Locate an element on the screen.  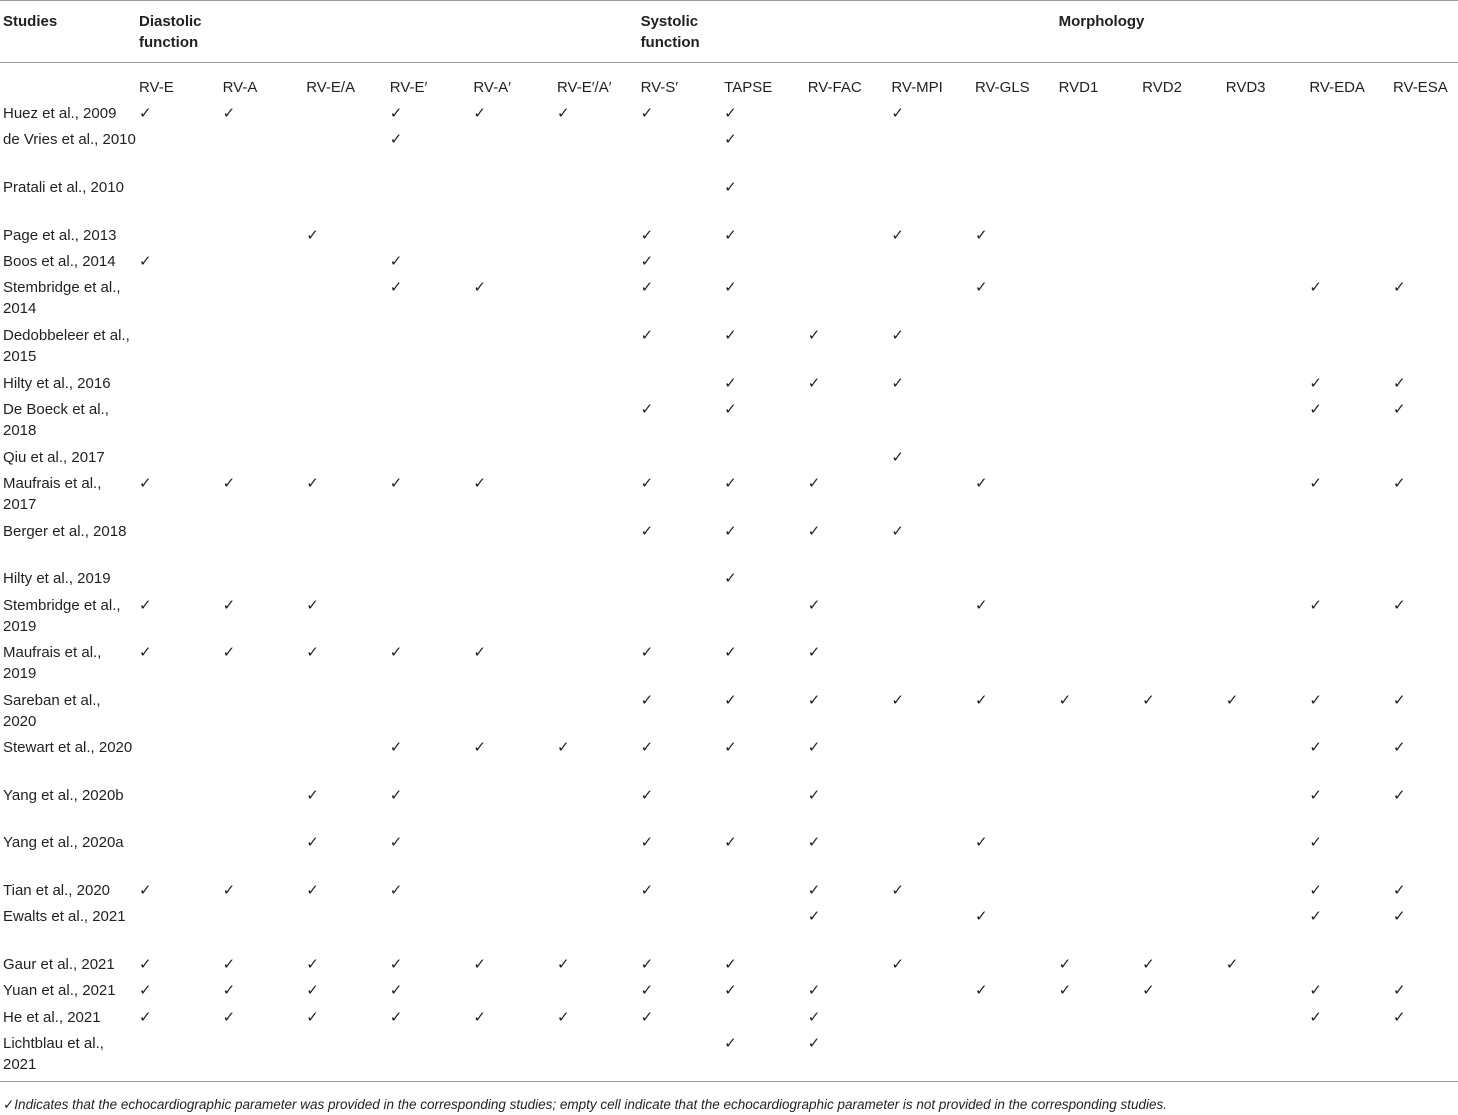
study-name: Stembridge et al., 2019 is located at coordinates (62, 615).